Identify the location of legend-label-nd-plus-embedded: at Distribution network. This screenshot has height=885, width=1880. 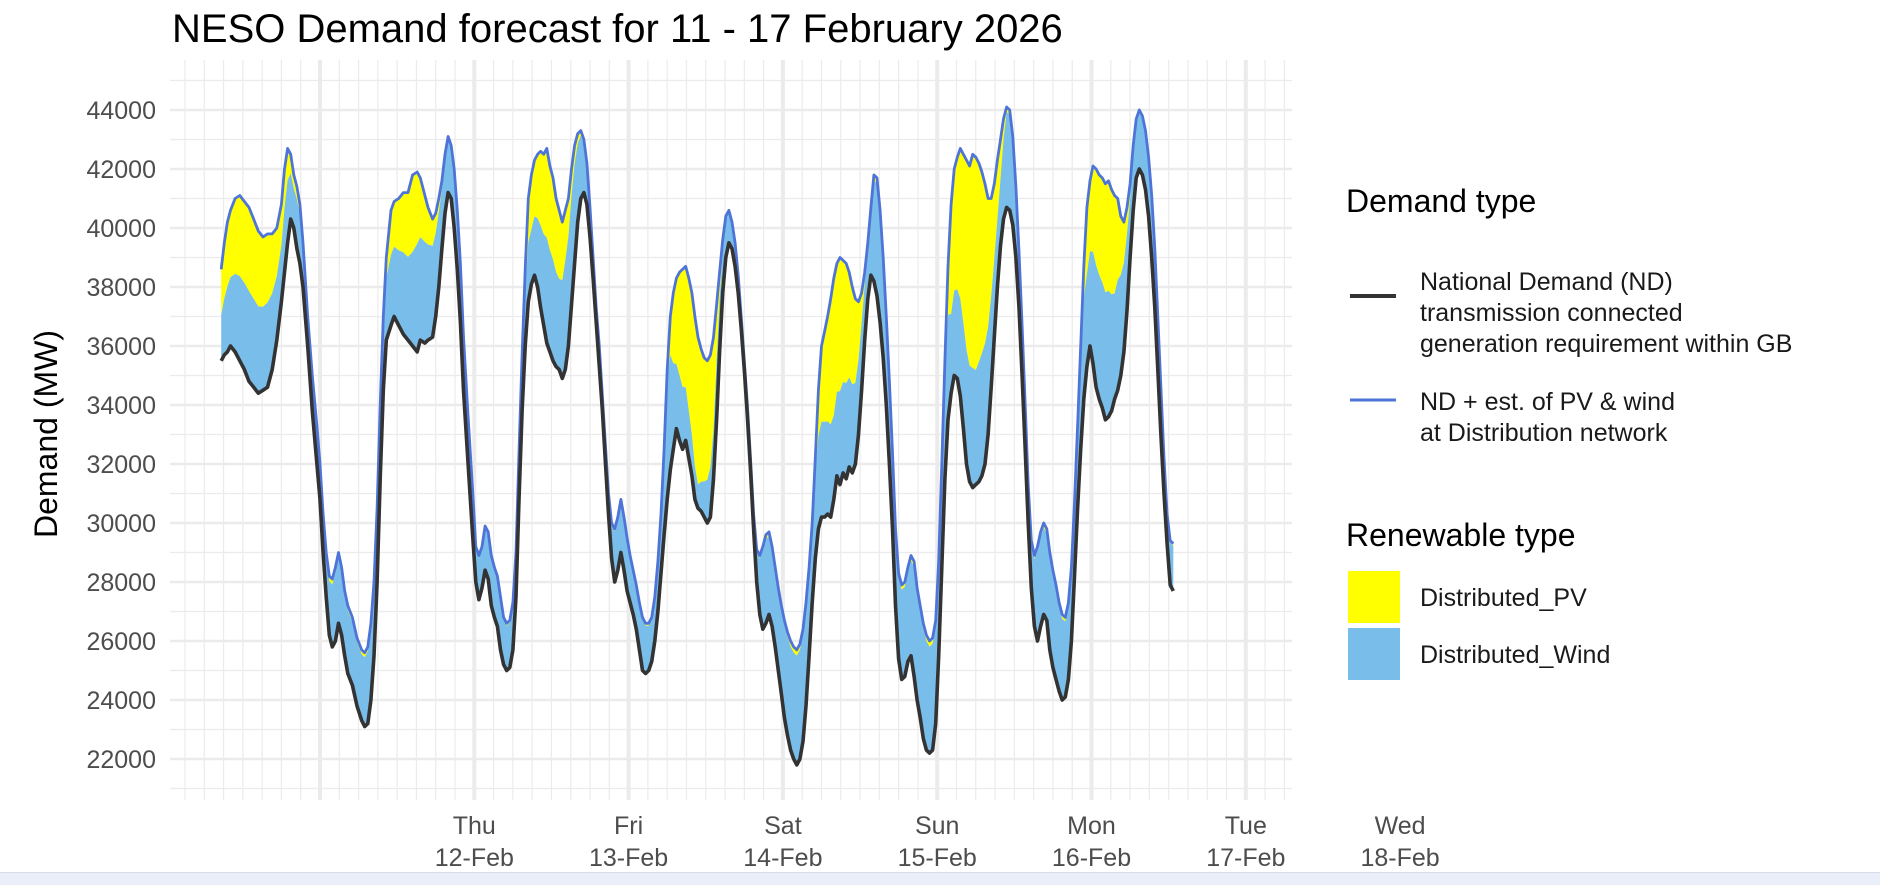
(1544, 433).